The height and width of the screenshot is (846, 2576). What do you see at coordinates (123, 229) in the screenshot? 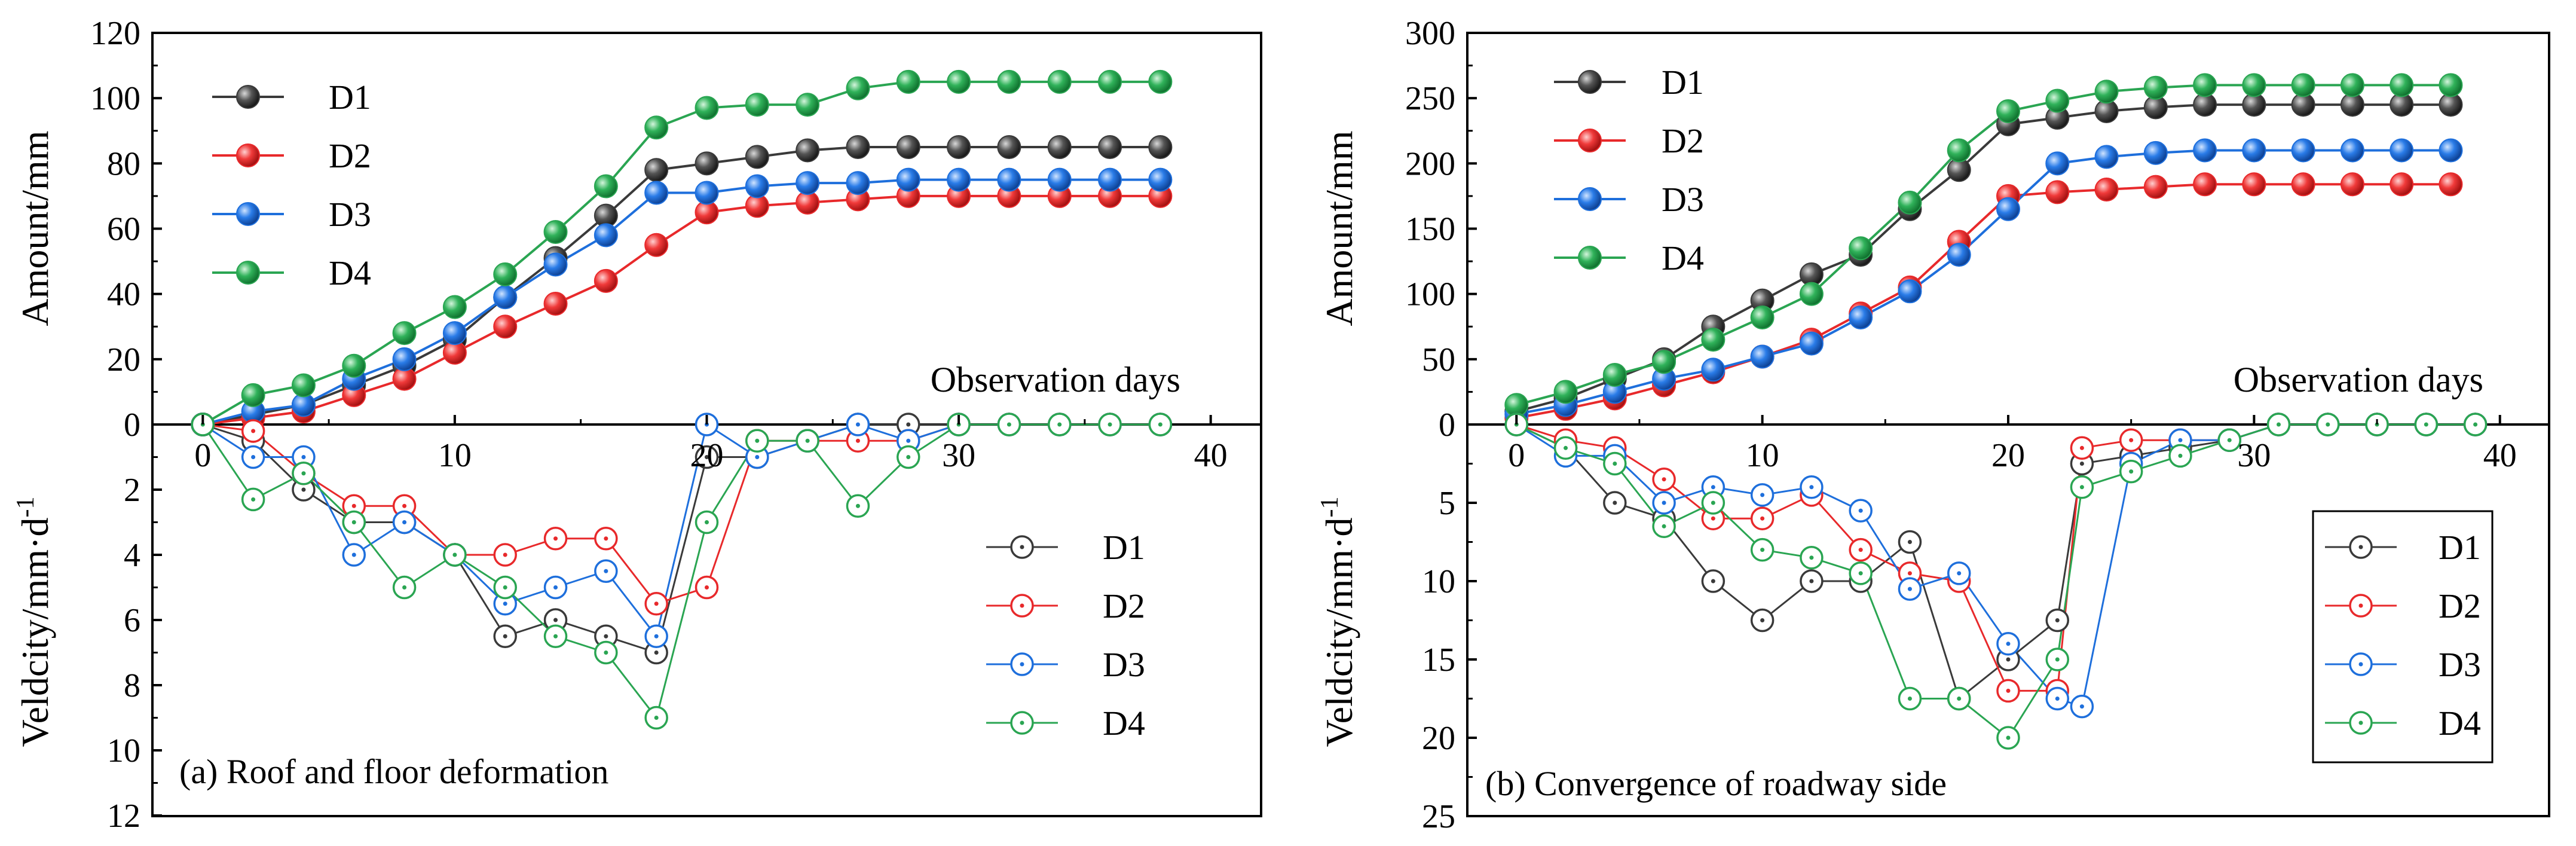
I see `y-upper-tick-label-a-3: 60` at bounding box center [123, 229].